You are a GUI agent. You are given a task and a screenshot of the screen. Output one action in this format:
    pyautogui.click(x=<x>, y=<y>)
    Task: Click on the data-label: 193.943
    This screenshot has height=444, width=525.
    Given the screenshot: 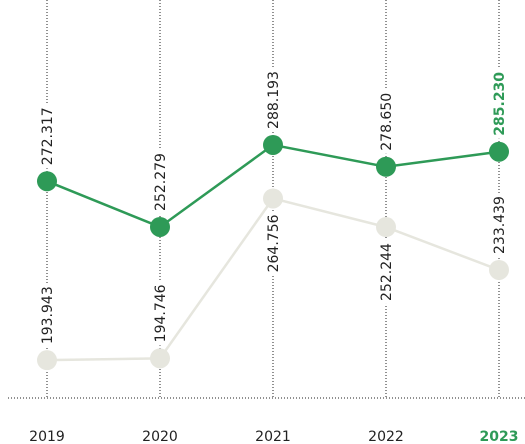 What is the action you would take?
    pyautogui.click(x=48, y=315)
    